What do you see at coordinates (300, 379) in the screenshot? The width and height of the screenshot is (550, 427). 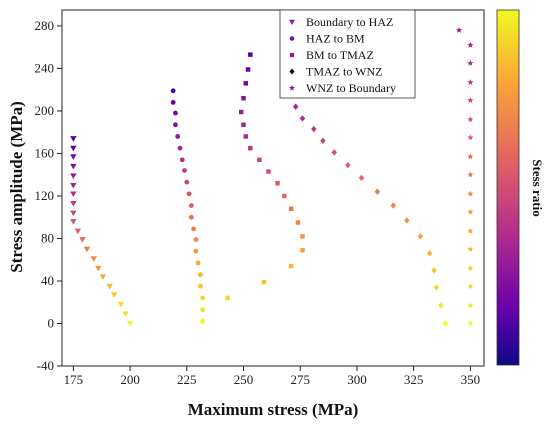 I see `x-tick-label: 275` at bounding box center [300, 379].